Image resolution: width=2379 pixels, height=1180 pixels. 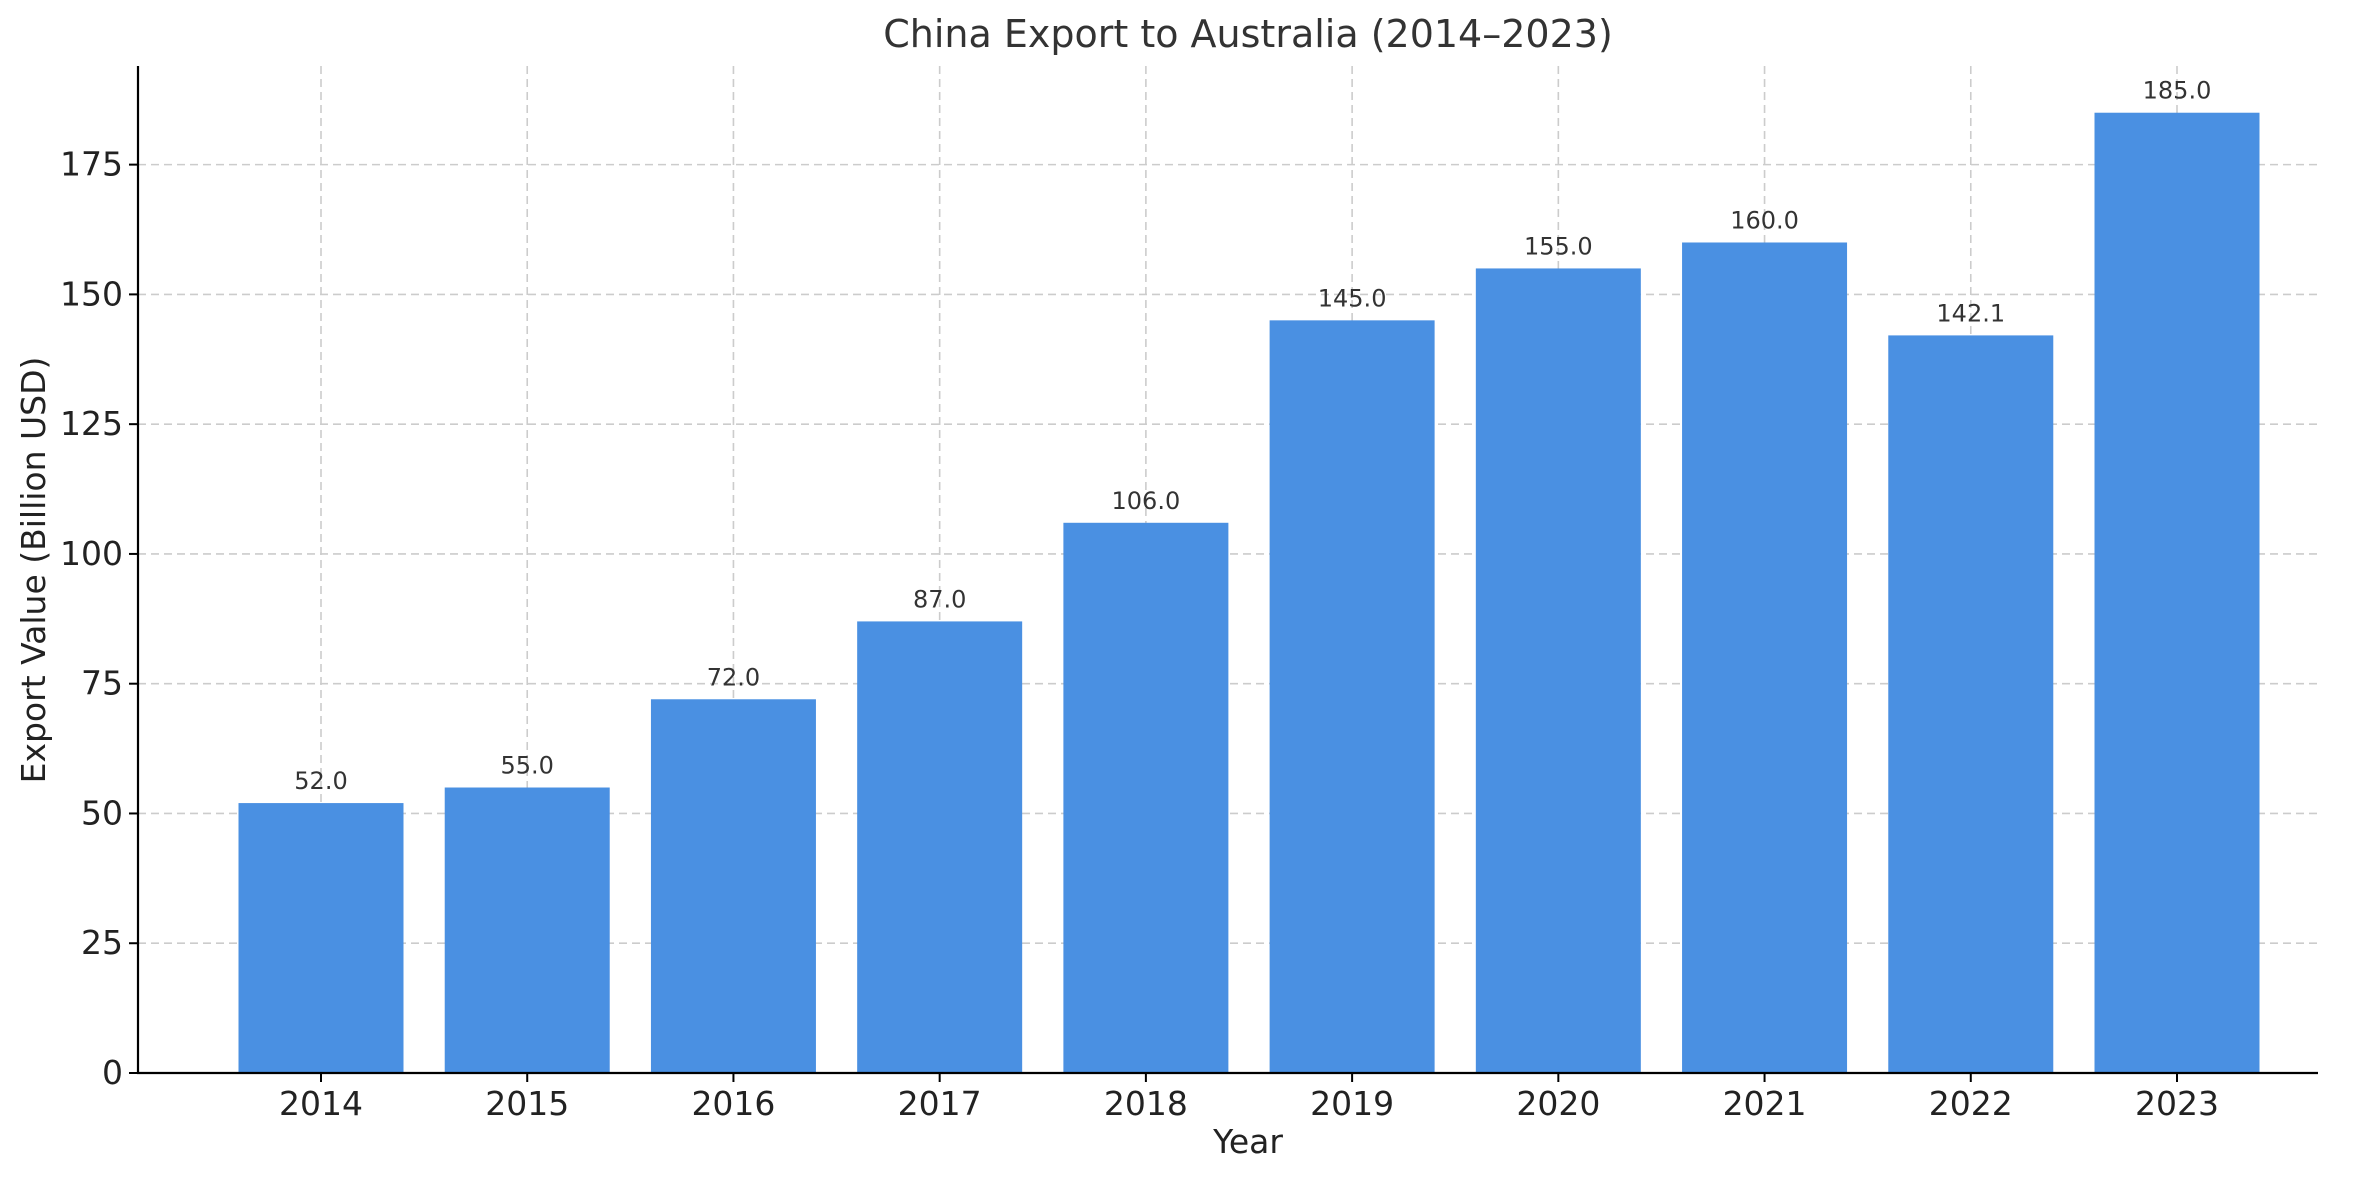 What do you see at coordinates (1248, 34) in the screenshot?
I see `chart-title: China Export to Australia (2014–2023)` at bounding box center [1248, 34].